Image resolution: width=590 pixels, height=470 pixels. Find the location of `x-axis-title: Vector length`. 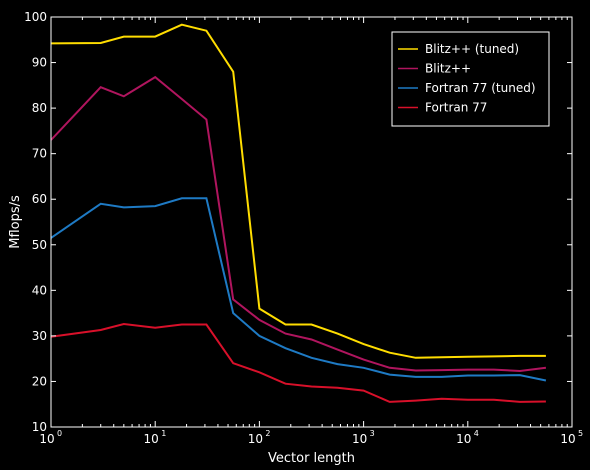

x-axis-title: Vector length is located at coordinates (311, 458).